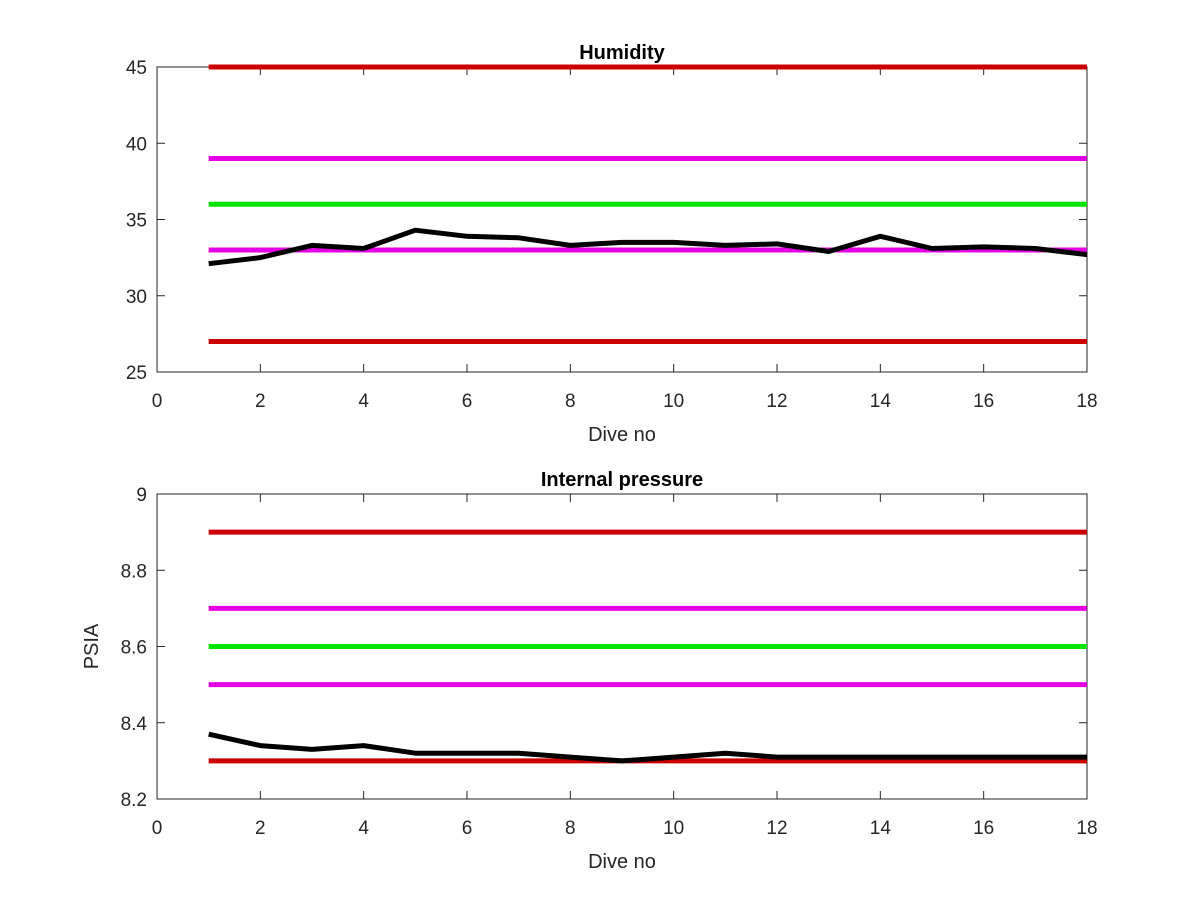 This screenshot has width=1200, height=900. I want to click on y-tick-label: 8.4, so click(134, 724).